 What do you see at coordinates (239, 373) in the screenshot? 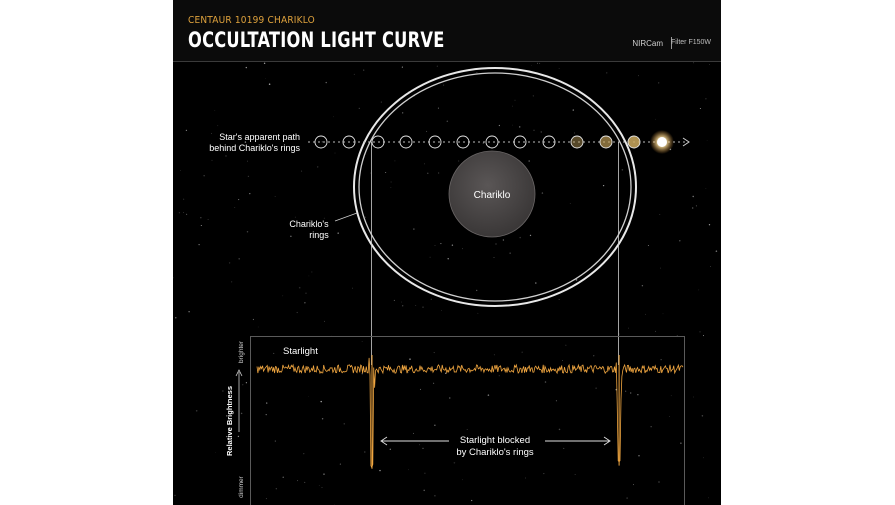
I see `y-axis-arrowhead-icon` at bounding box center [239, 373].